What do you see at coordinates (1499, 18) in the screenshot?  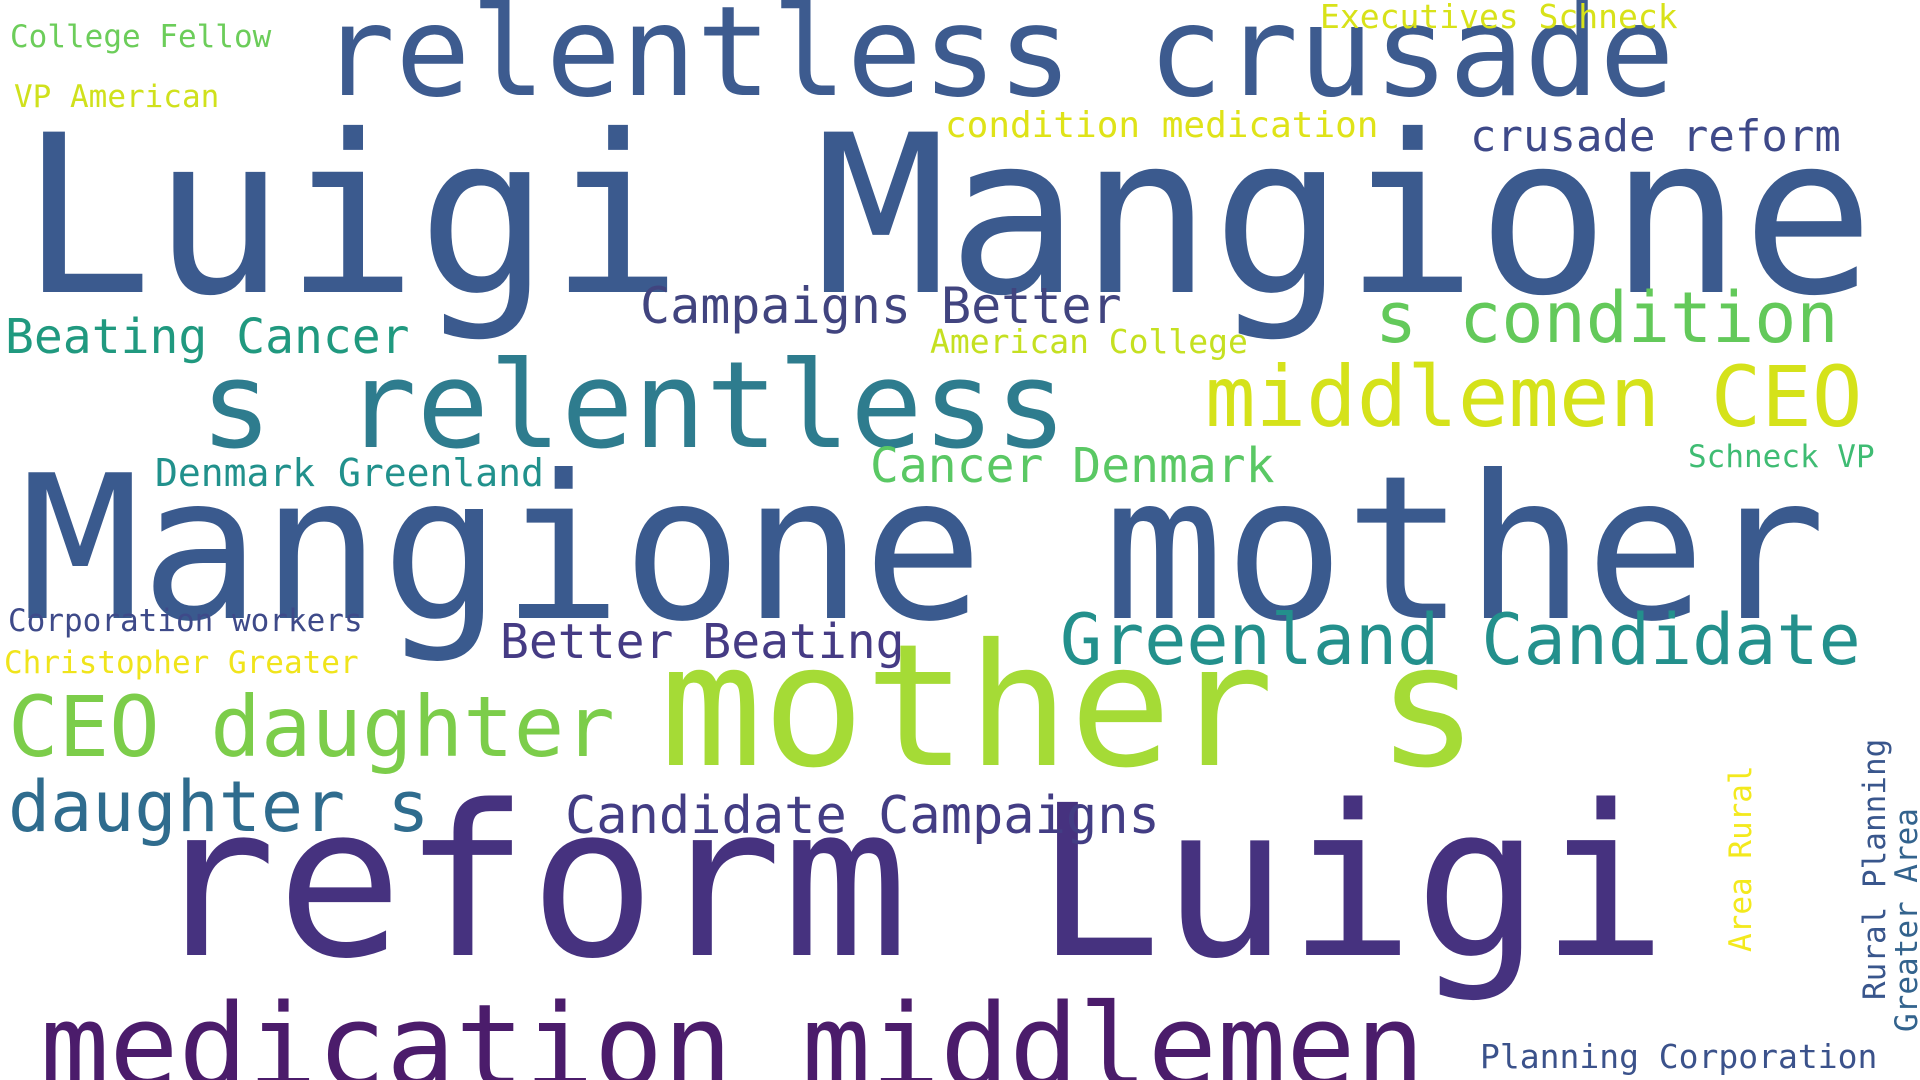 I see `word-executives-schneck: Executives Schneck` at bounding box center [1499, 18].